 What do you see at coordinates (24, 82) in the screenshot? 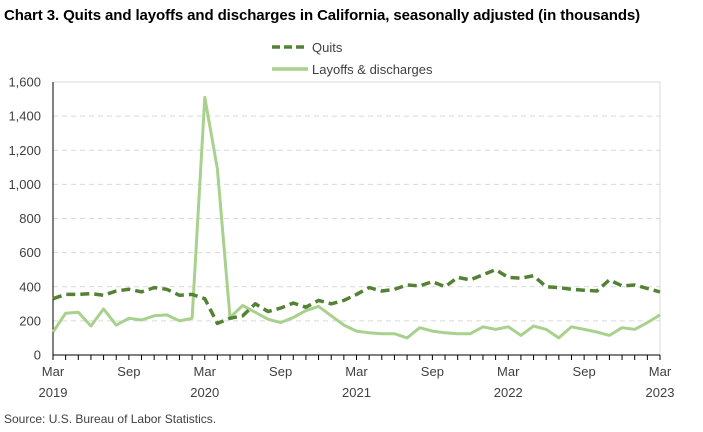
I see `y-tick-label: 1,600` at bounding box center [24, 82].